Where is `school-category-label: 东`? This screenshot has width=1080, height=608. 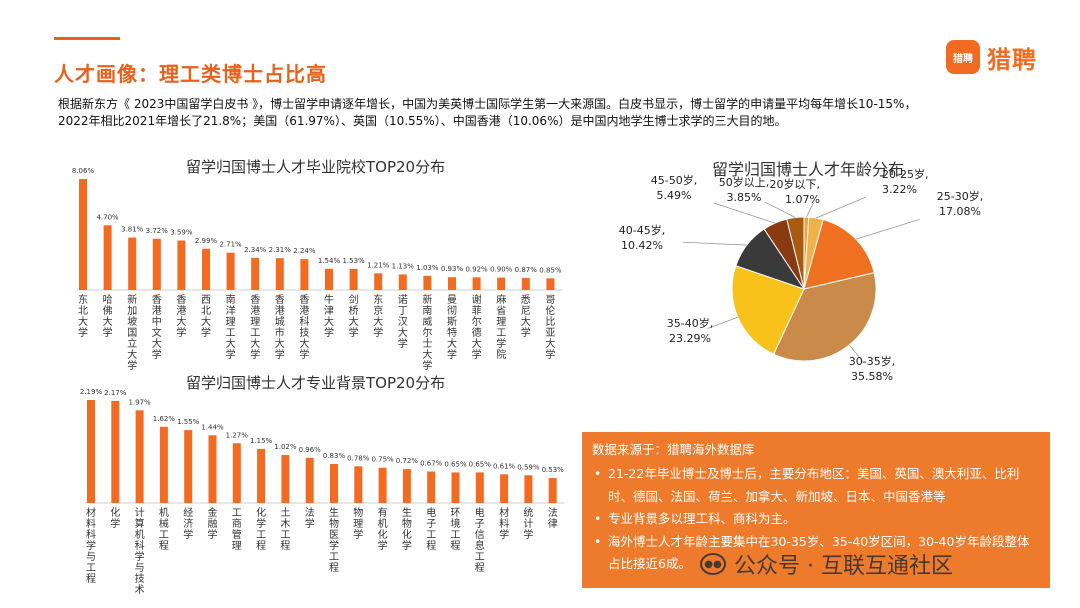 school-category-label: 东 is located at coordinates (378, 299).